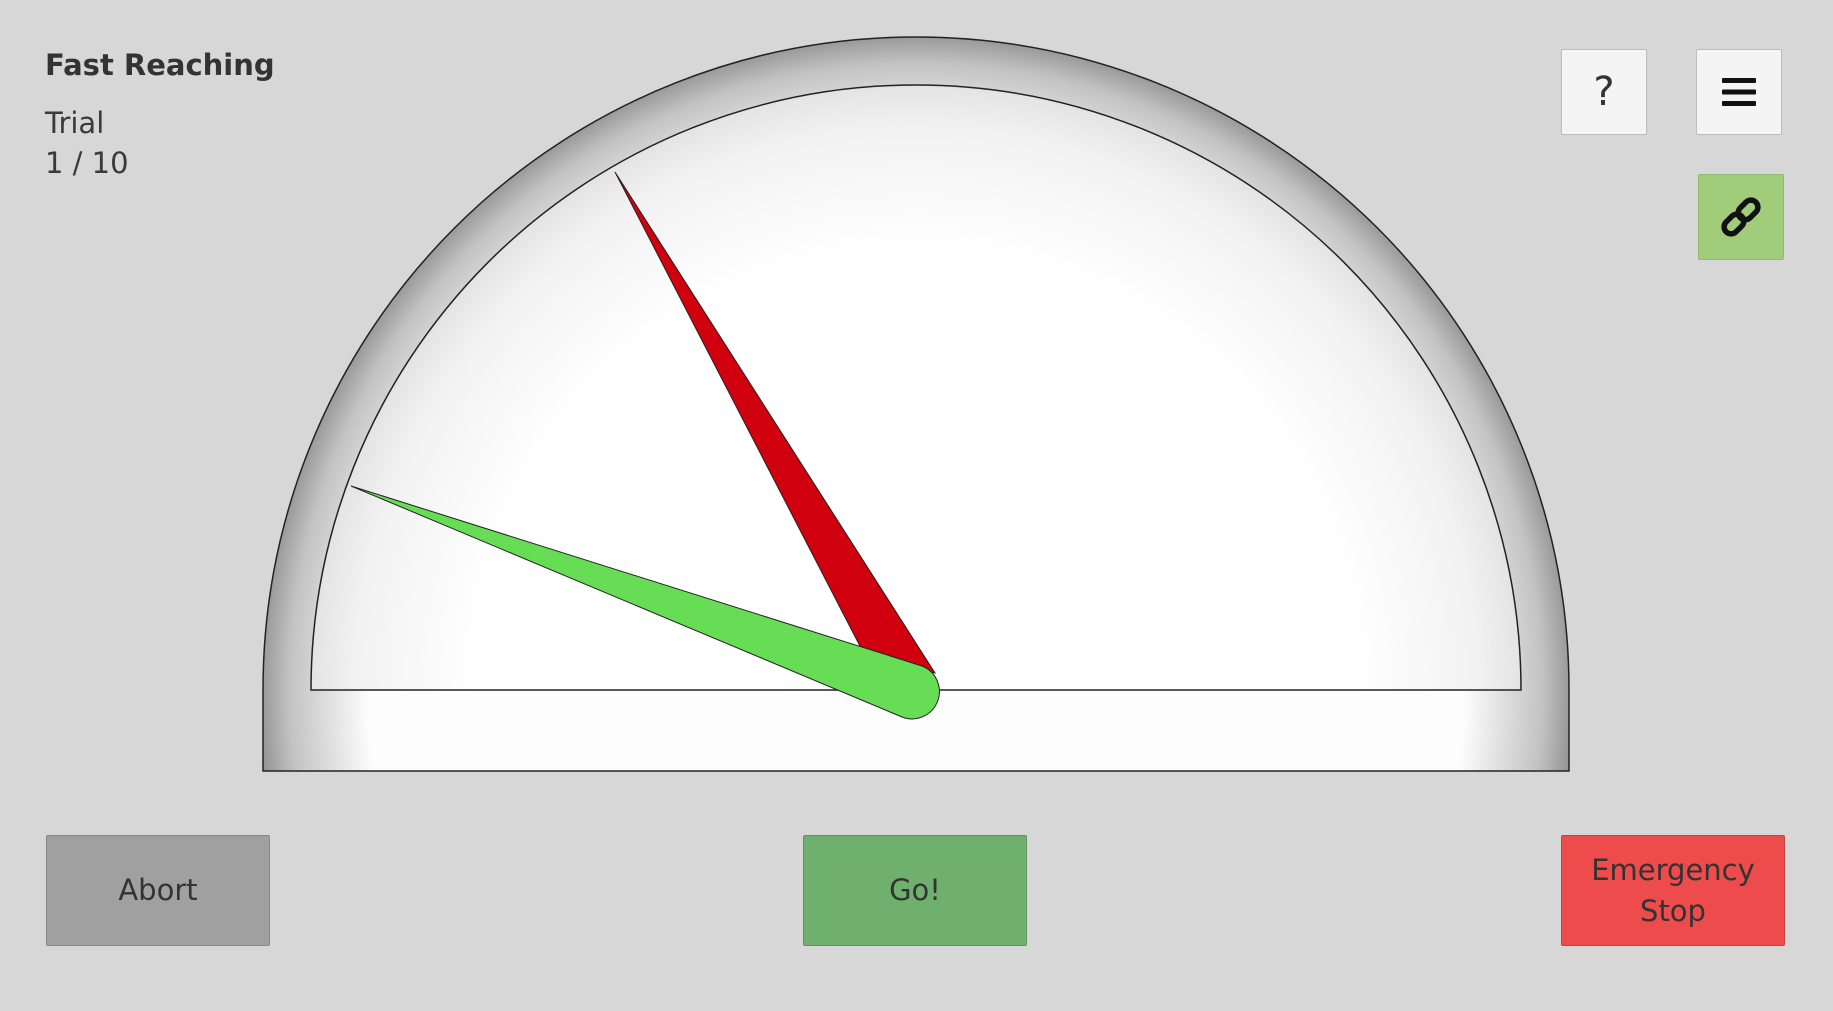  Describe the element at coordinates (75, 123) in the screenshot. I see `trial-label: Trial` at that location.